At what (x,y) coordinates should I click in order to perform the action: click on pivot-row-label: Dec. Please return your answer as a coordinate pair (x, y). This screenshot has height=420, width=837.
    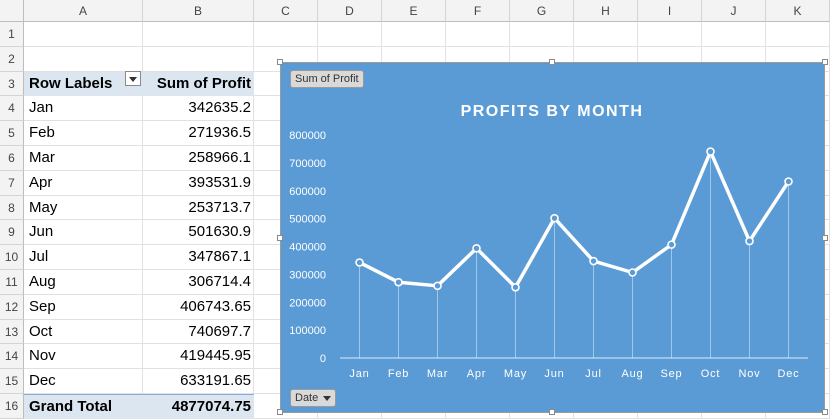
    Looking at the image, I should click on (42, 381).